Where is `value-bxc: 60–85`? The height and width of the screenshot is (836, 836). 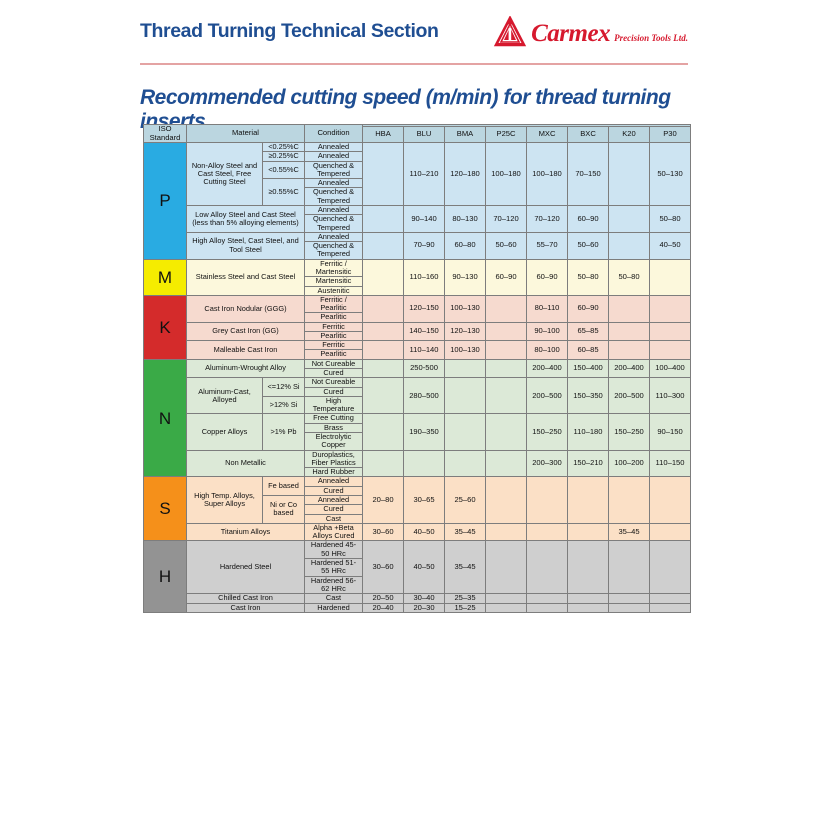 value-bxc: 60–85 is located at coordinates (588, 350).